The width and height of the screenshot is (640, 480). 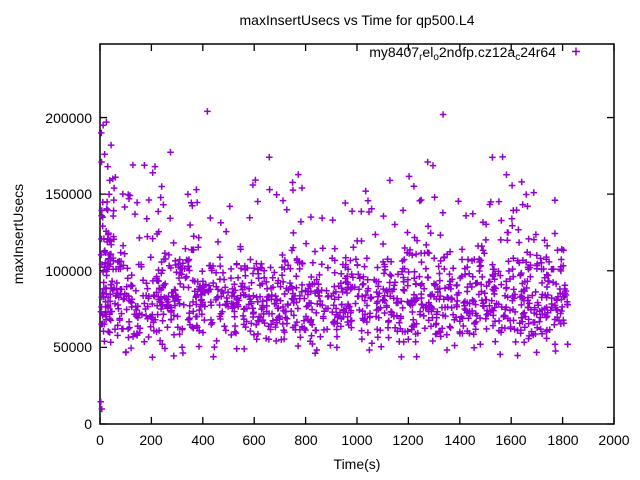 What do you see at coordinates (68, 194) in the screenshot?
I see `y-tick-label: 150000` at bounding box center [68, 194].